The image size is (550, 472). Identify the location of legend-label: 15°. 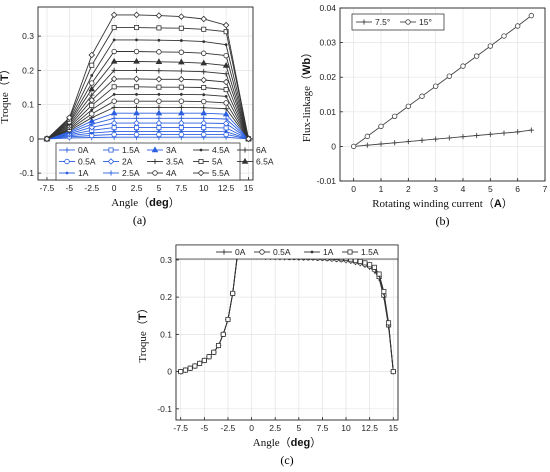
(425, 22).